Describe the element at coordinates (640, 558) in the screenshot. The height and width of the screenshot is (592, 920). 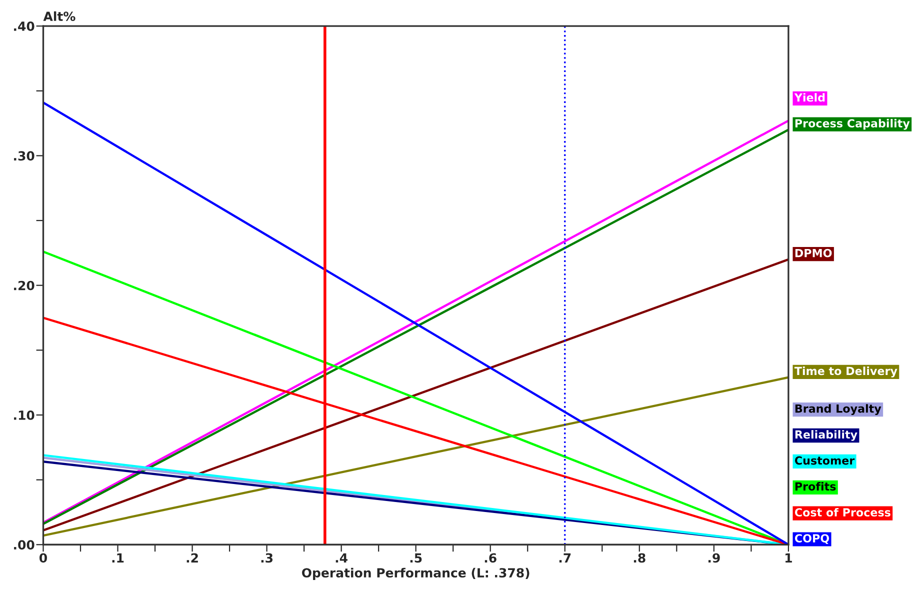
I see `x-tick-label: .8` at that location.